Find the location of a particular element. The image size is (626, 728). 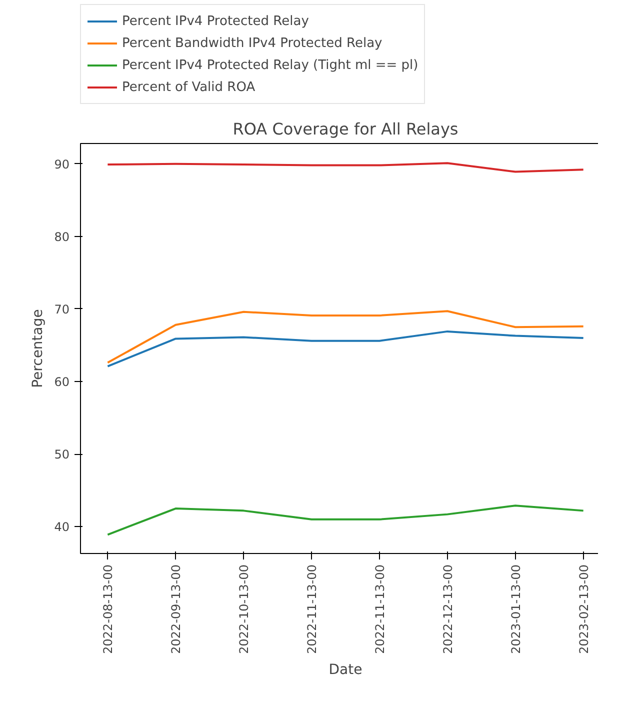

y-tick-label: 80 is located at coordinates (62, 237).